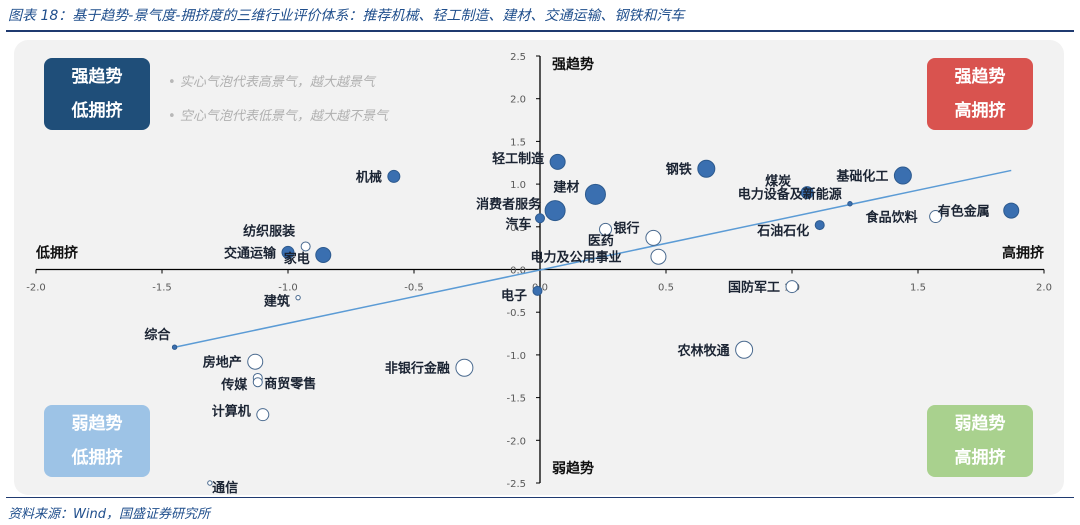  What do you see at coordinates (514, 296) in the screenshot?
I see `point-label: 电子` at bounding box center [514, 296].